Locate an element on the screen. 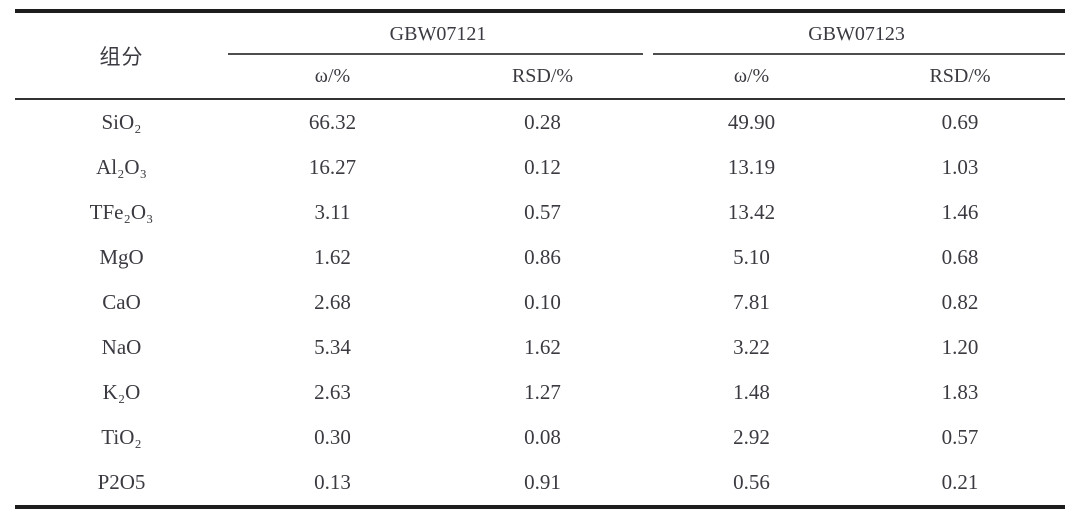 The image size is (1080, 522). group-header-gbw07121: GBW07121 is located at coordinates (438, 33).